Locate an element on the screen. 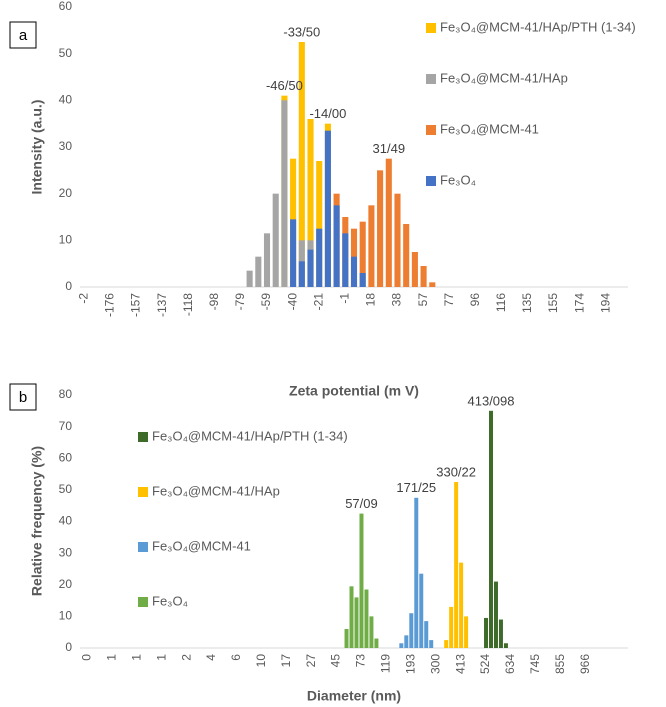 This screenshot has height=707, width=666. x-tick-label: -98 is located at coordinates (214, 302).